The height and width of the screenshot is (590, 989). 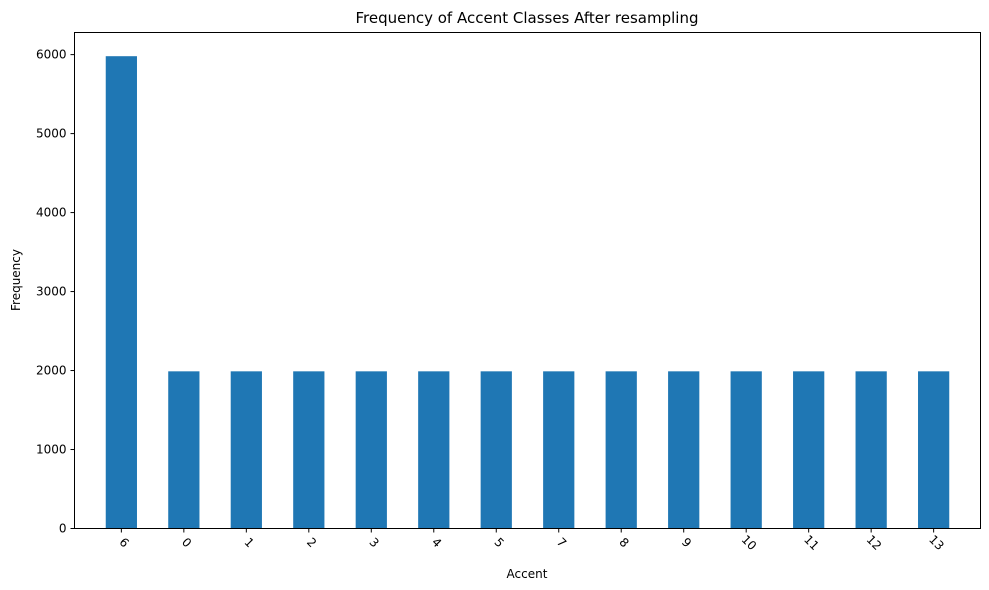 What do you see at coordinates (811, 542) in the screenshot?
I see `x-tick-label-11: 11` at bounding box center [811, 542].